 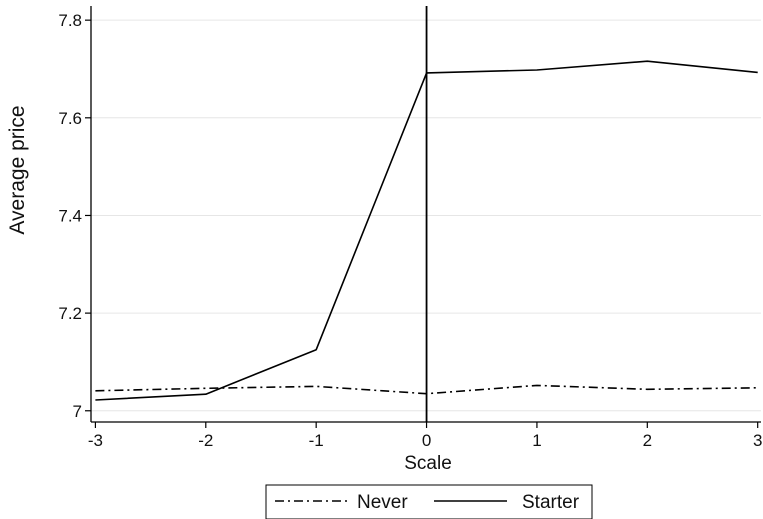 I want to click on x-tick-label: 3, so click(x=757, y=440).